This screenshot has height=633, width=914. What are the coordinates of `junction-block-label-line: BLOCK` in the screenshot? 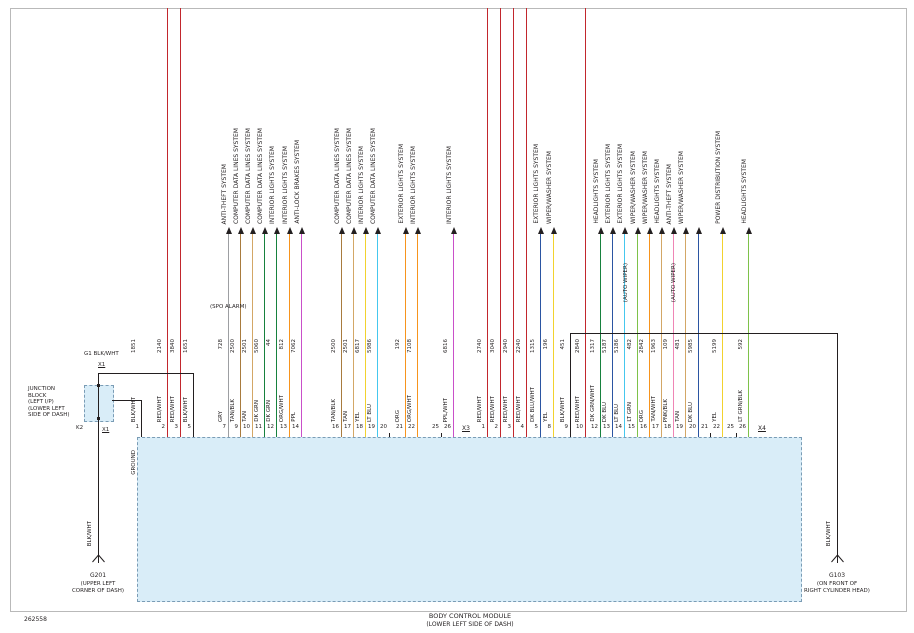 It's located at (37, 395).